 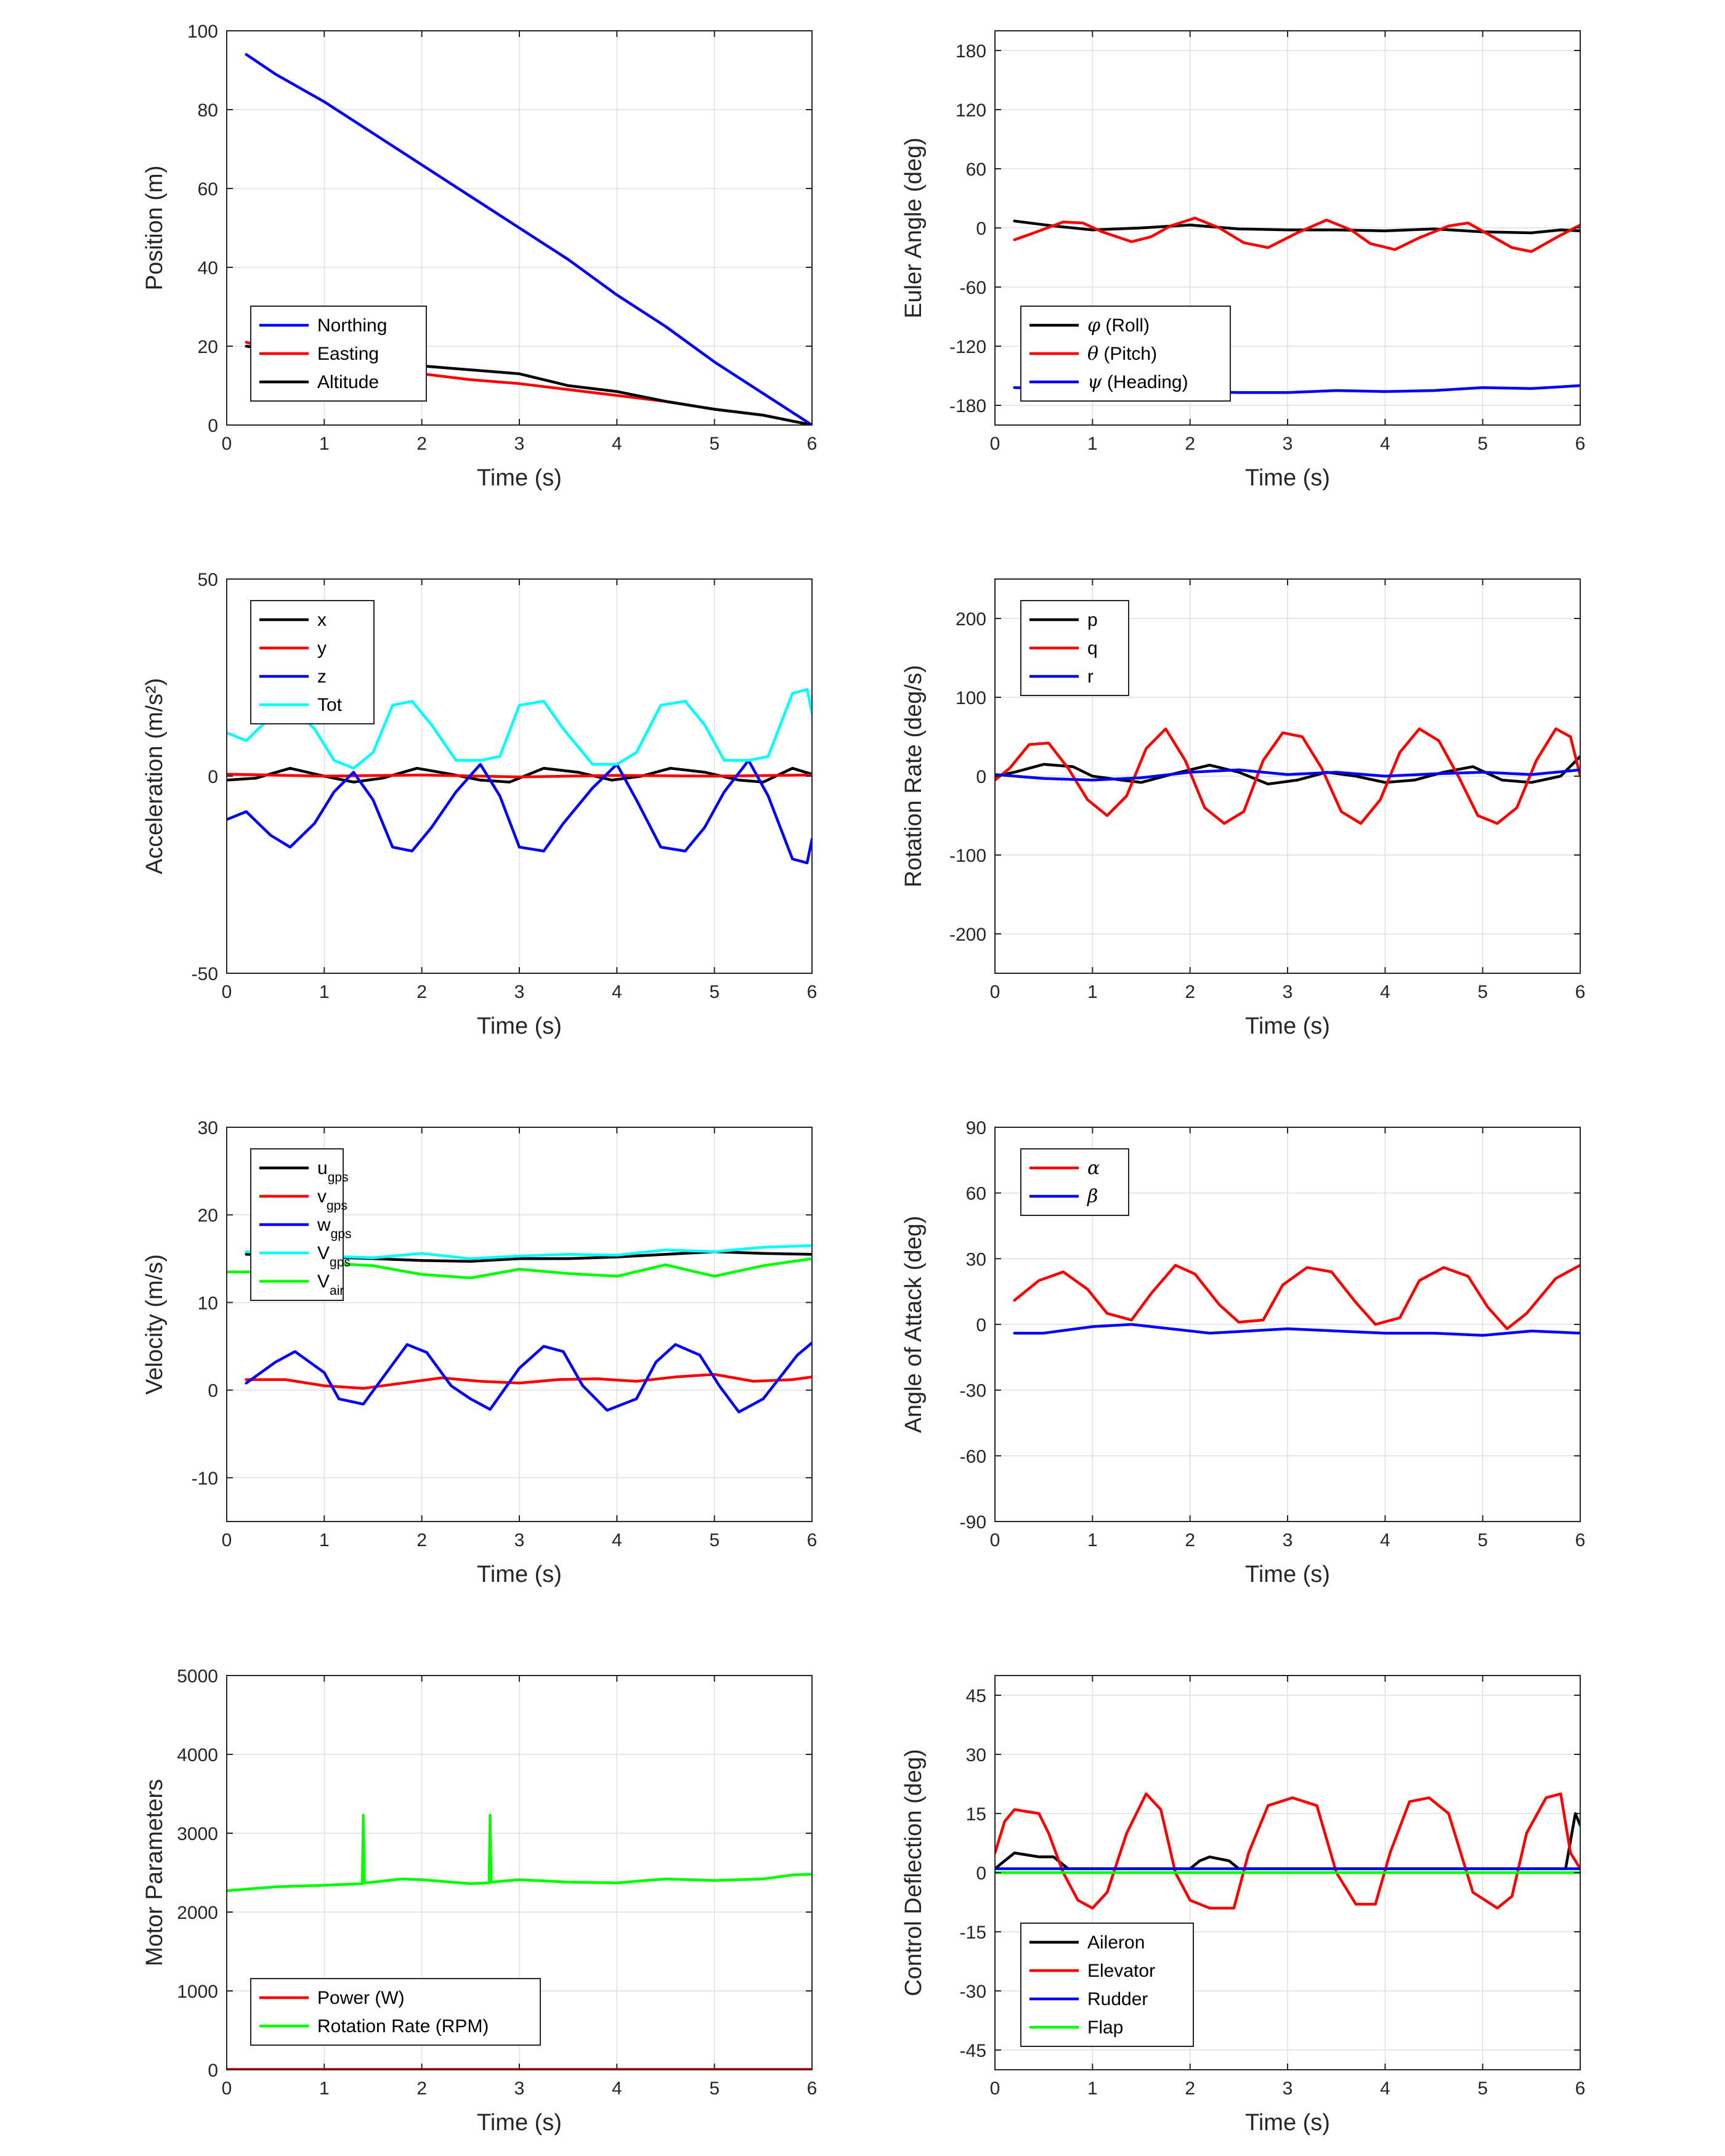 I want to click on series-group, so click(x=1288, y=1851).